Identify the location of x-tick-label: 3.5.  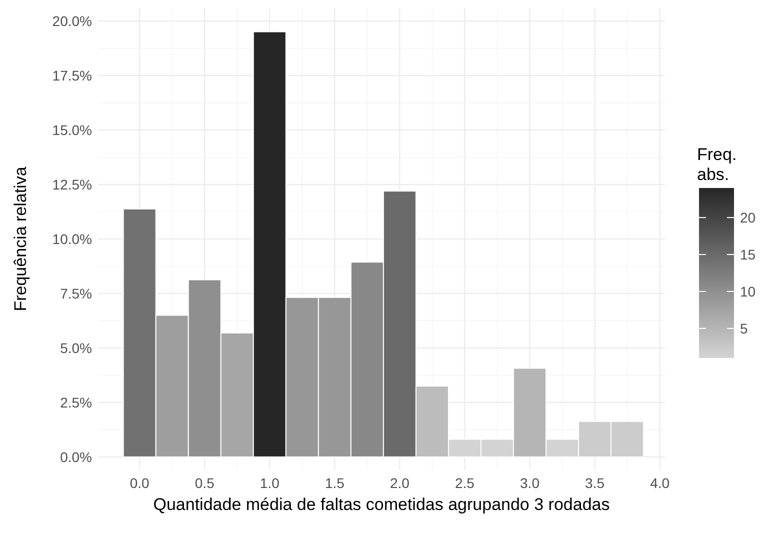
(595, 483).